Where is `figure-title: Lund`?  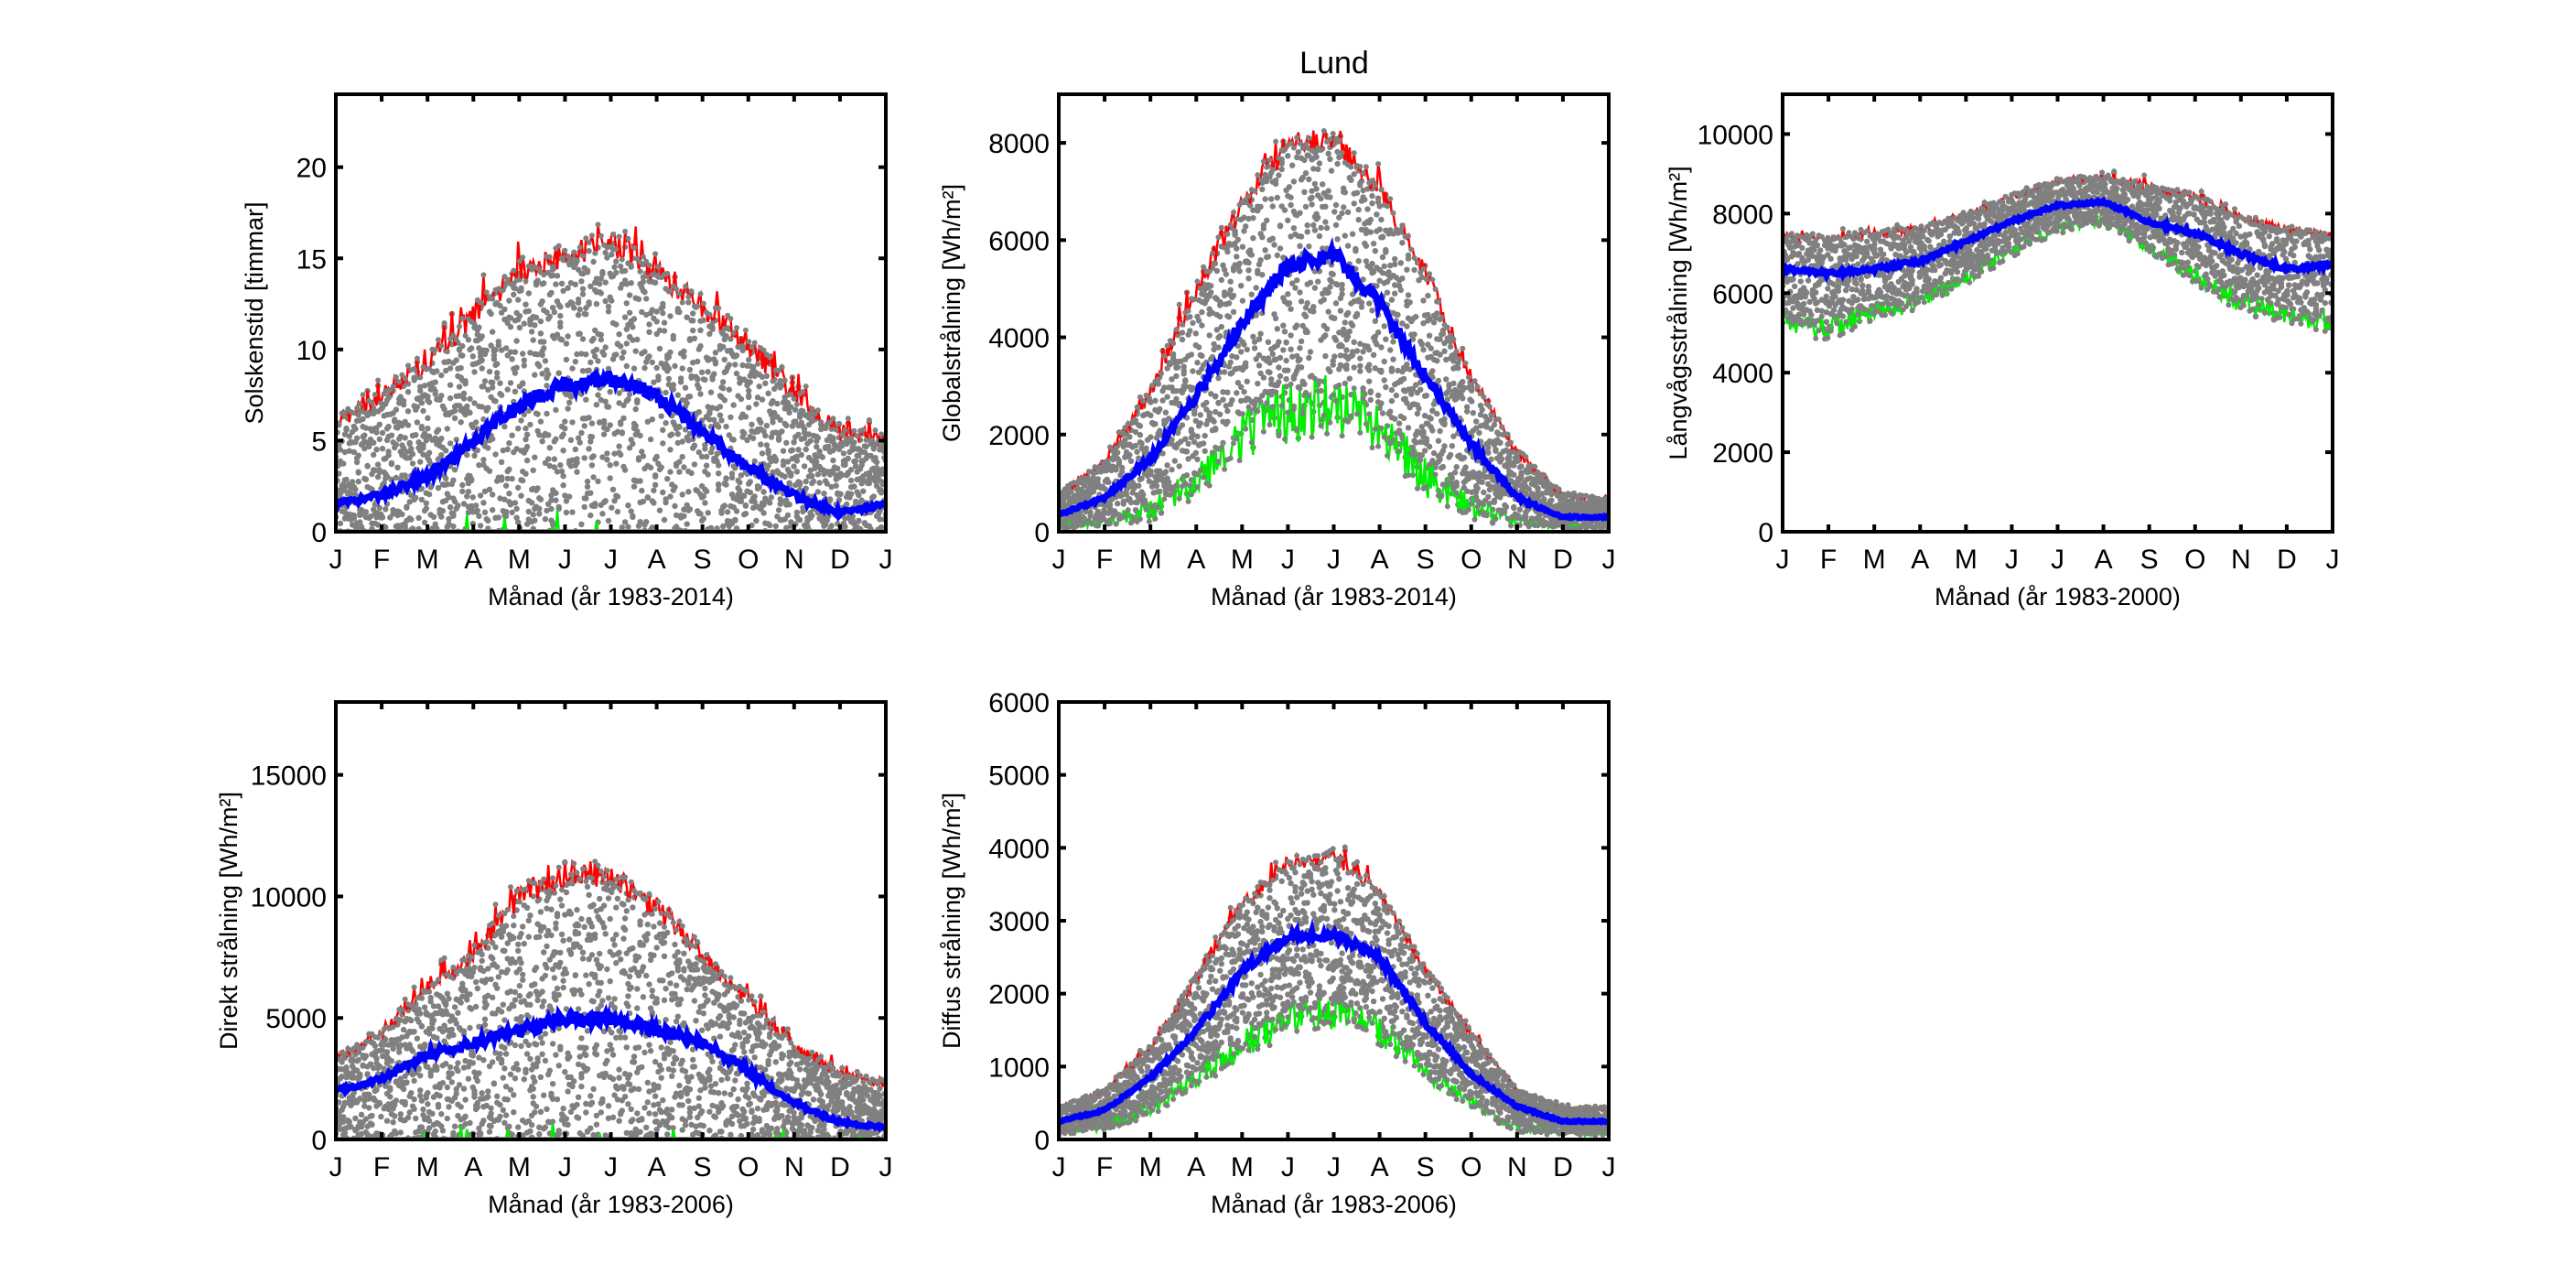
figure-title: Lund is located at coordinates (1334, 63).